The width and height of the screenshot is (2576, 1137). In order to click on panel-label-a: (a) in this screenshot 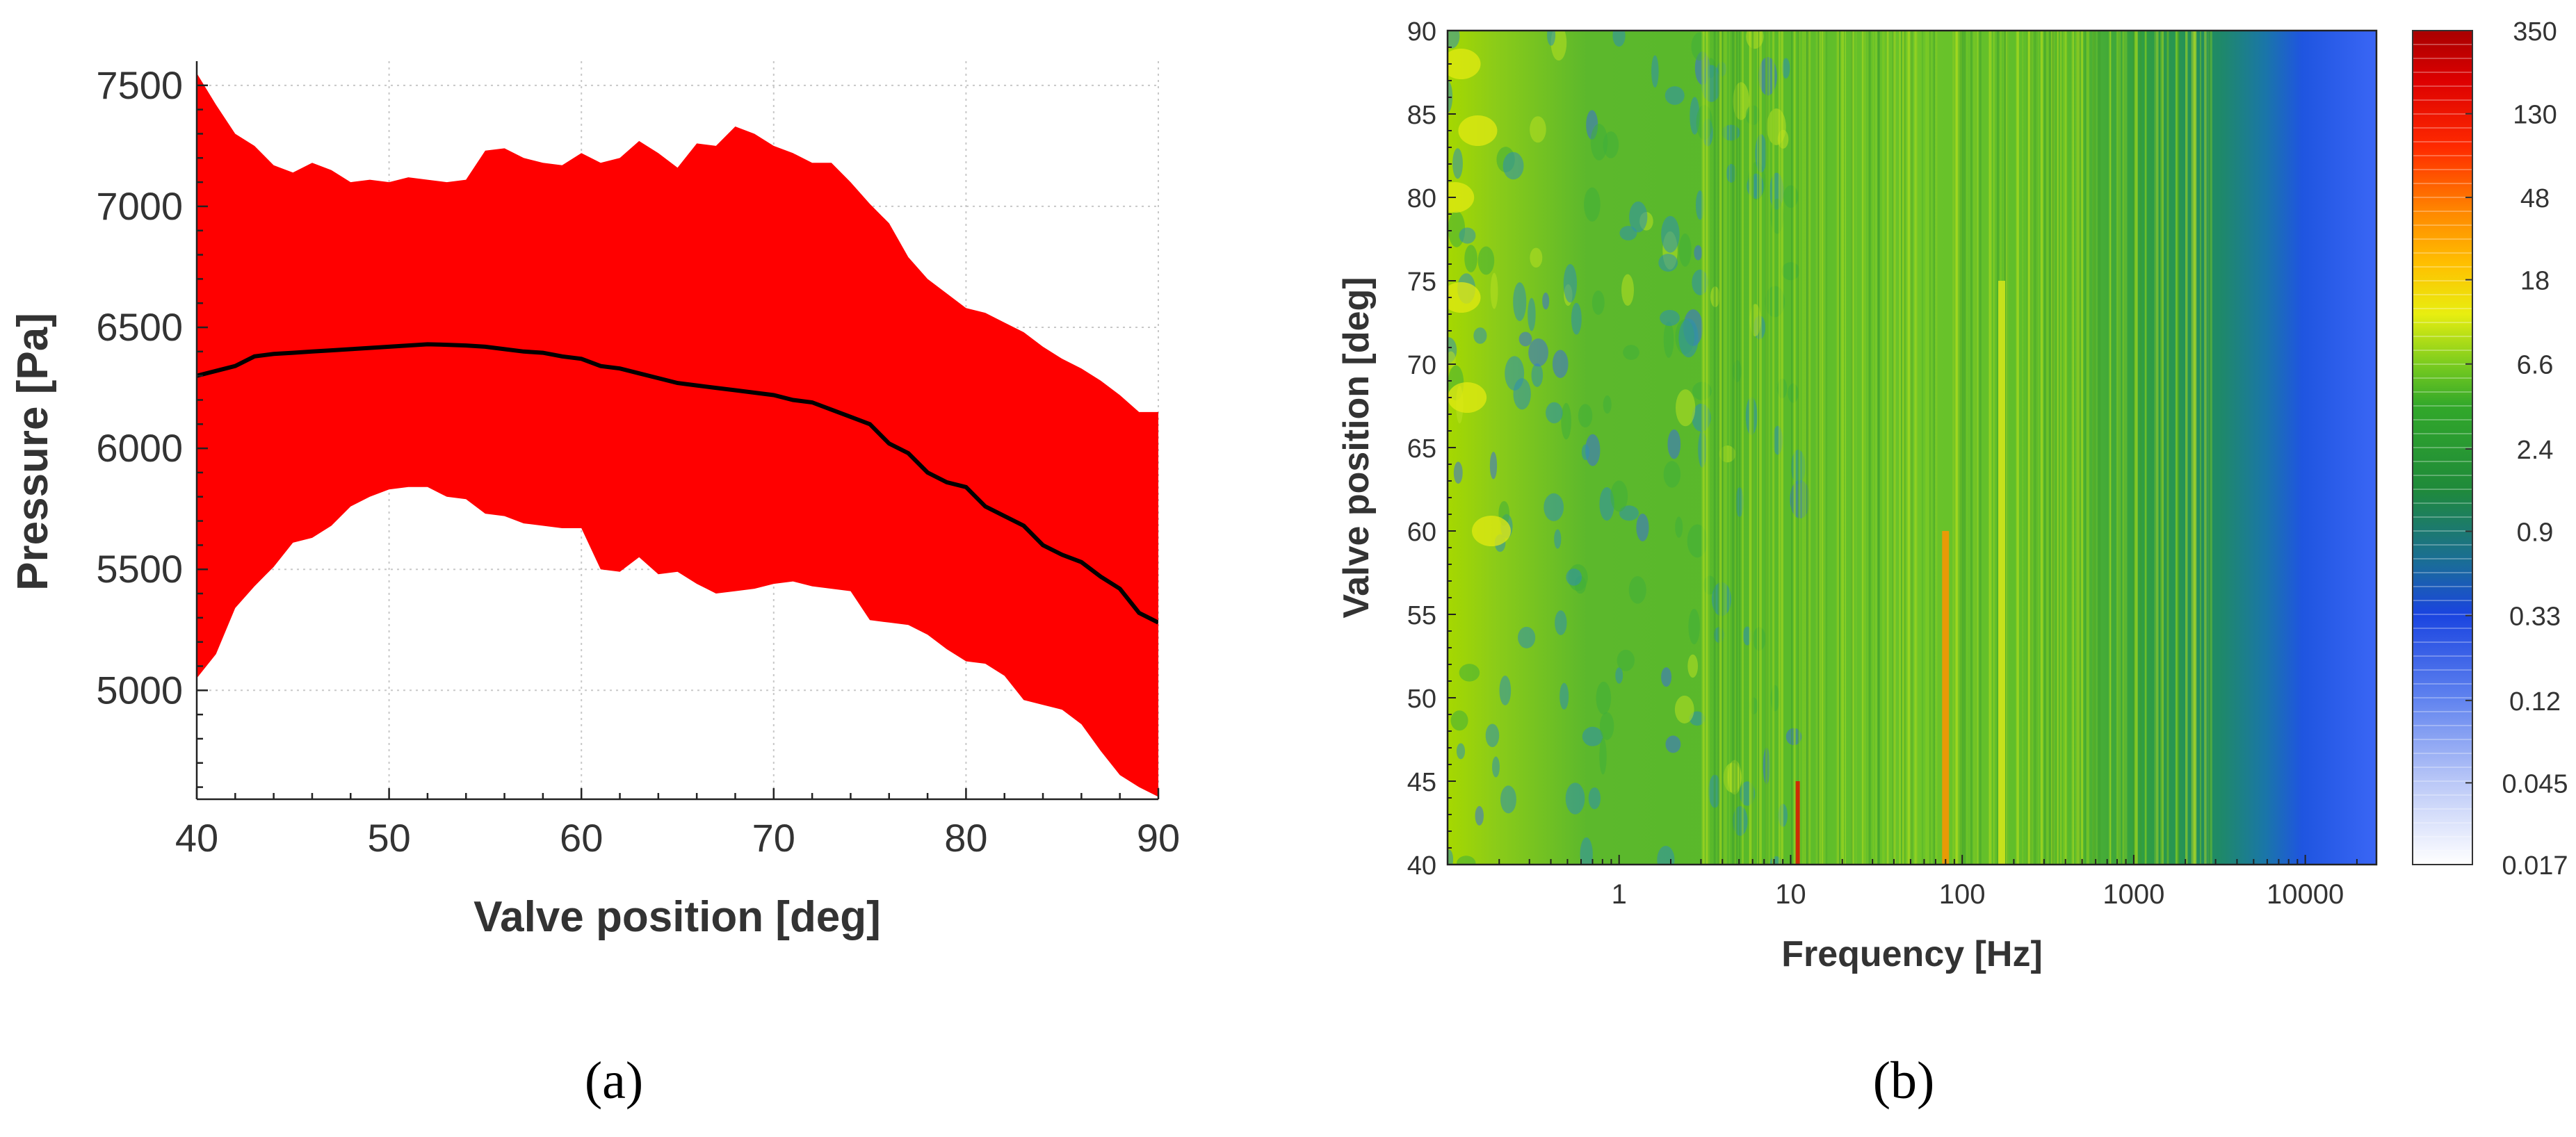, I will do `click(614, 1081)`.